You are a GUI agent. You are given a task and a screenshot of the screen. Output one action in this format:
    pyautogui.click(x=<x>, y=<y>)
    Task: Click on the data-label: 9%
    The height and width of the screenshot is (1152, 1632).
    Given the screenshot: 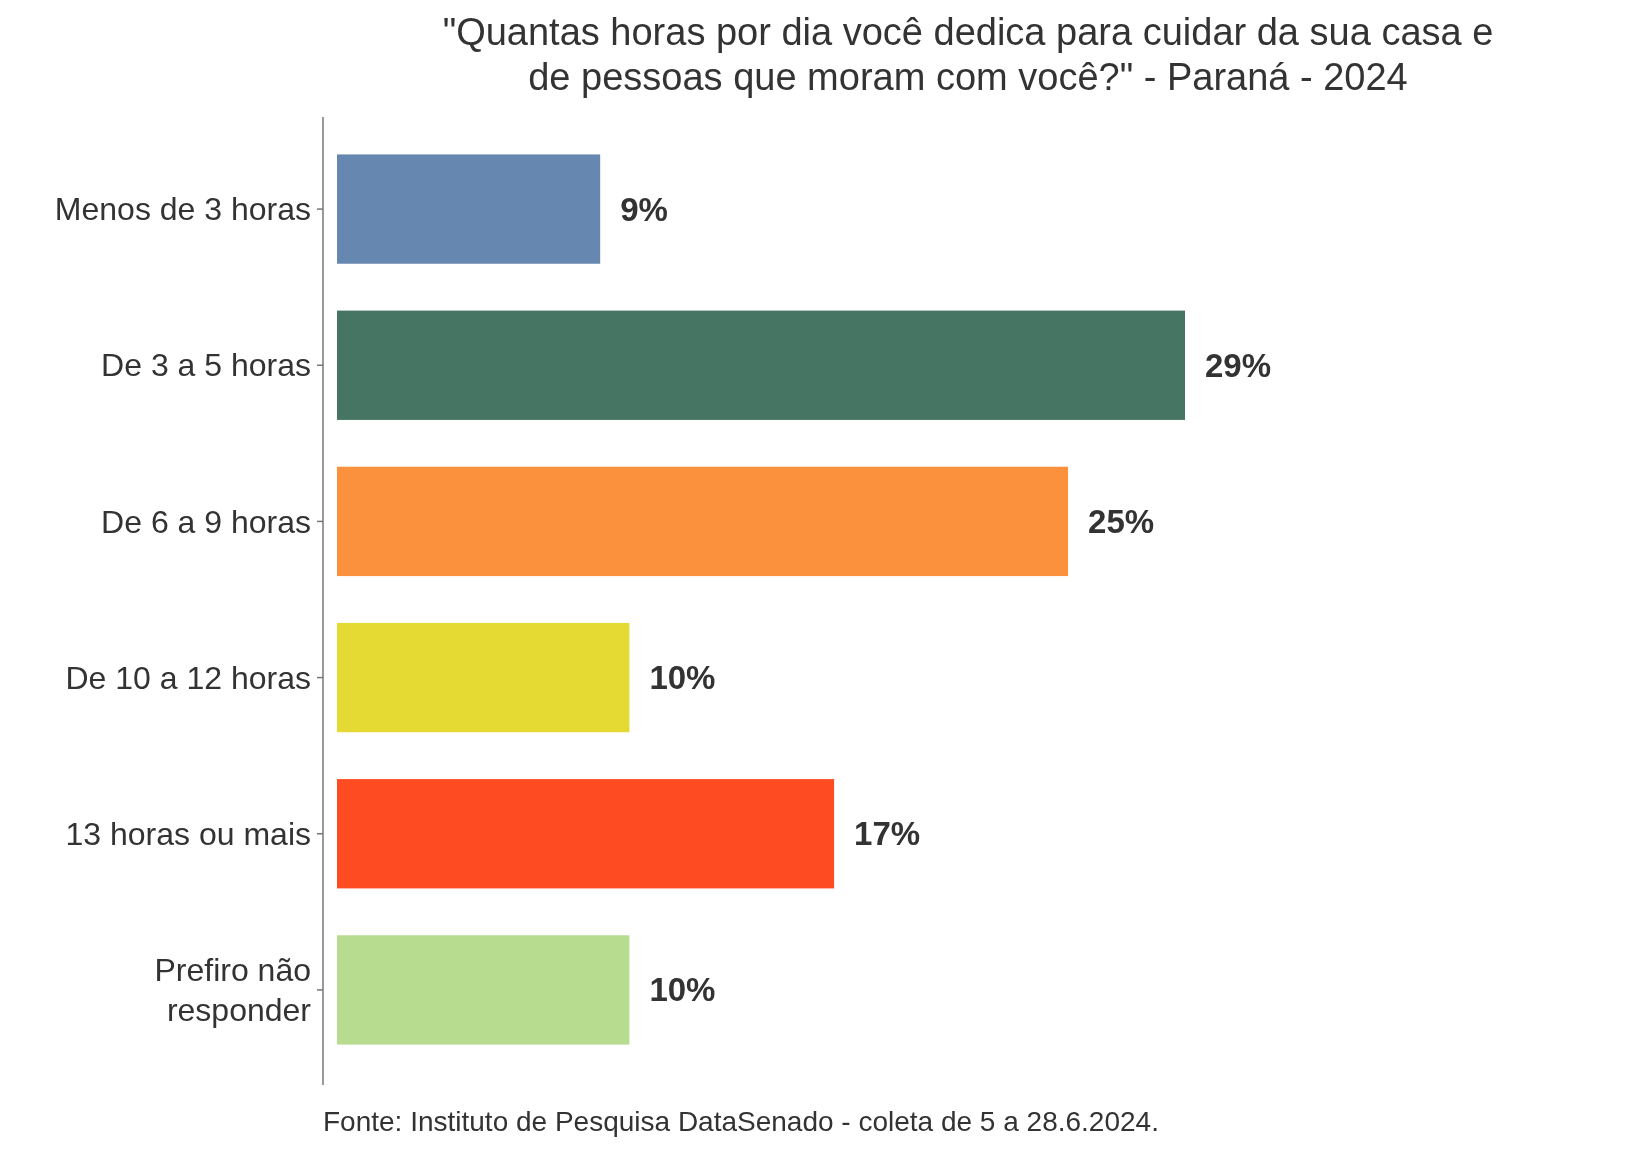 What is the action you would take?
    pyautogui.click(x=644, y=209)
    